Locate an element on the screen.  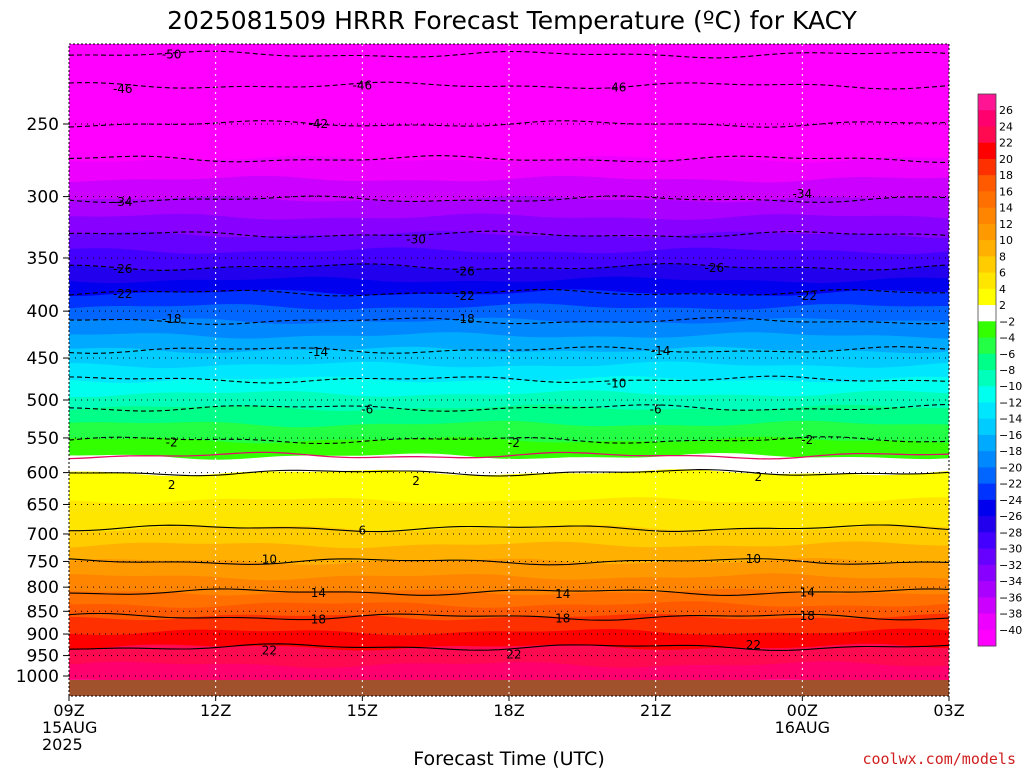
x-tick-label: 2025 is located at coordinates (62, 744).